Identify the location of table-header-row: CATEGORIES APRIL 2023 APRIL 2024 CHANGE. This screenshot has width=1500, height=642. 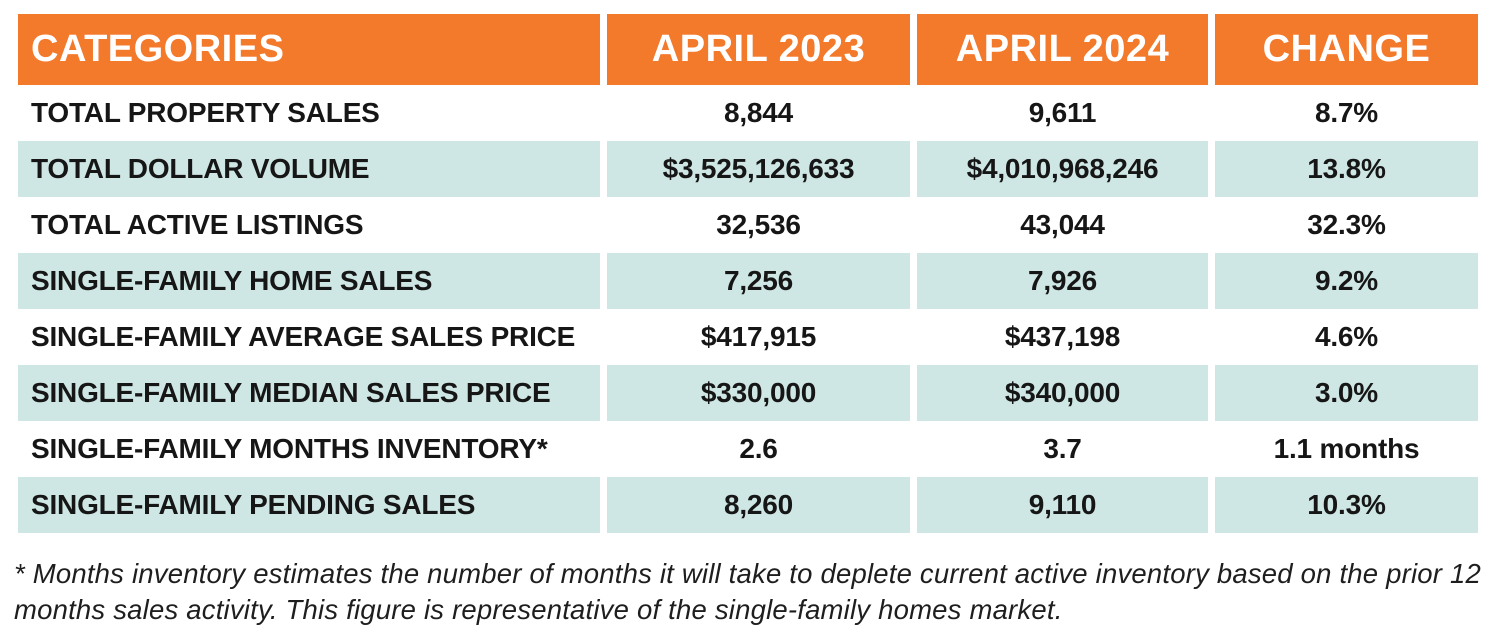
(748, 49).